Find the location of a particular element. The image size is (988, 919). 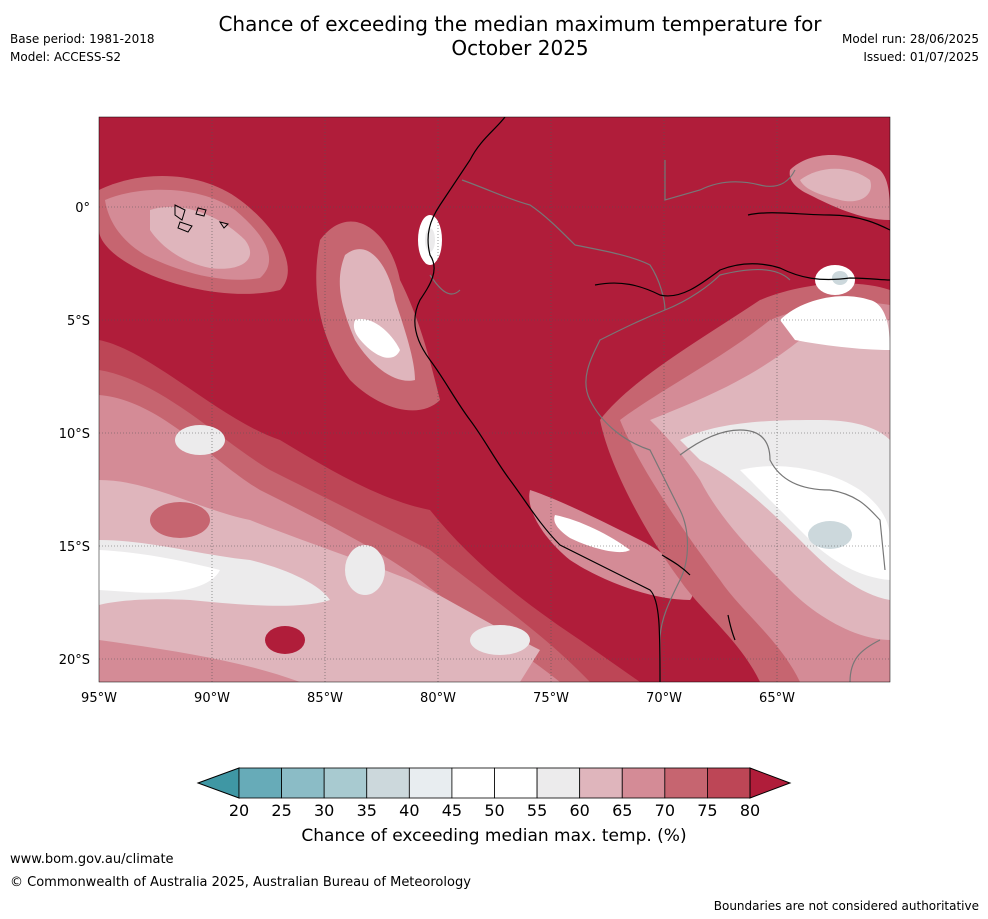

colorbar-tick-label: 70 is located at coordinates (665, 810).